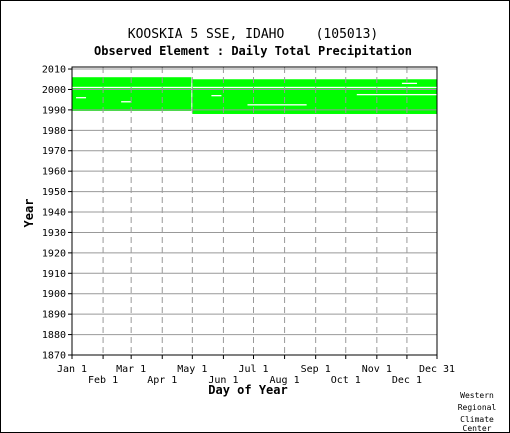  Describe the element at coordinates (54, 335) in the screenshot. I see `y-tick-label: 1880` at that location.